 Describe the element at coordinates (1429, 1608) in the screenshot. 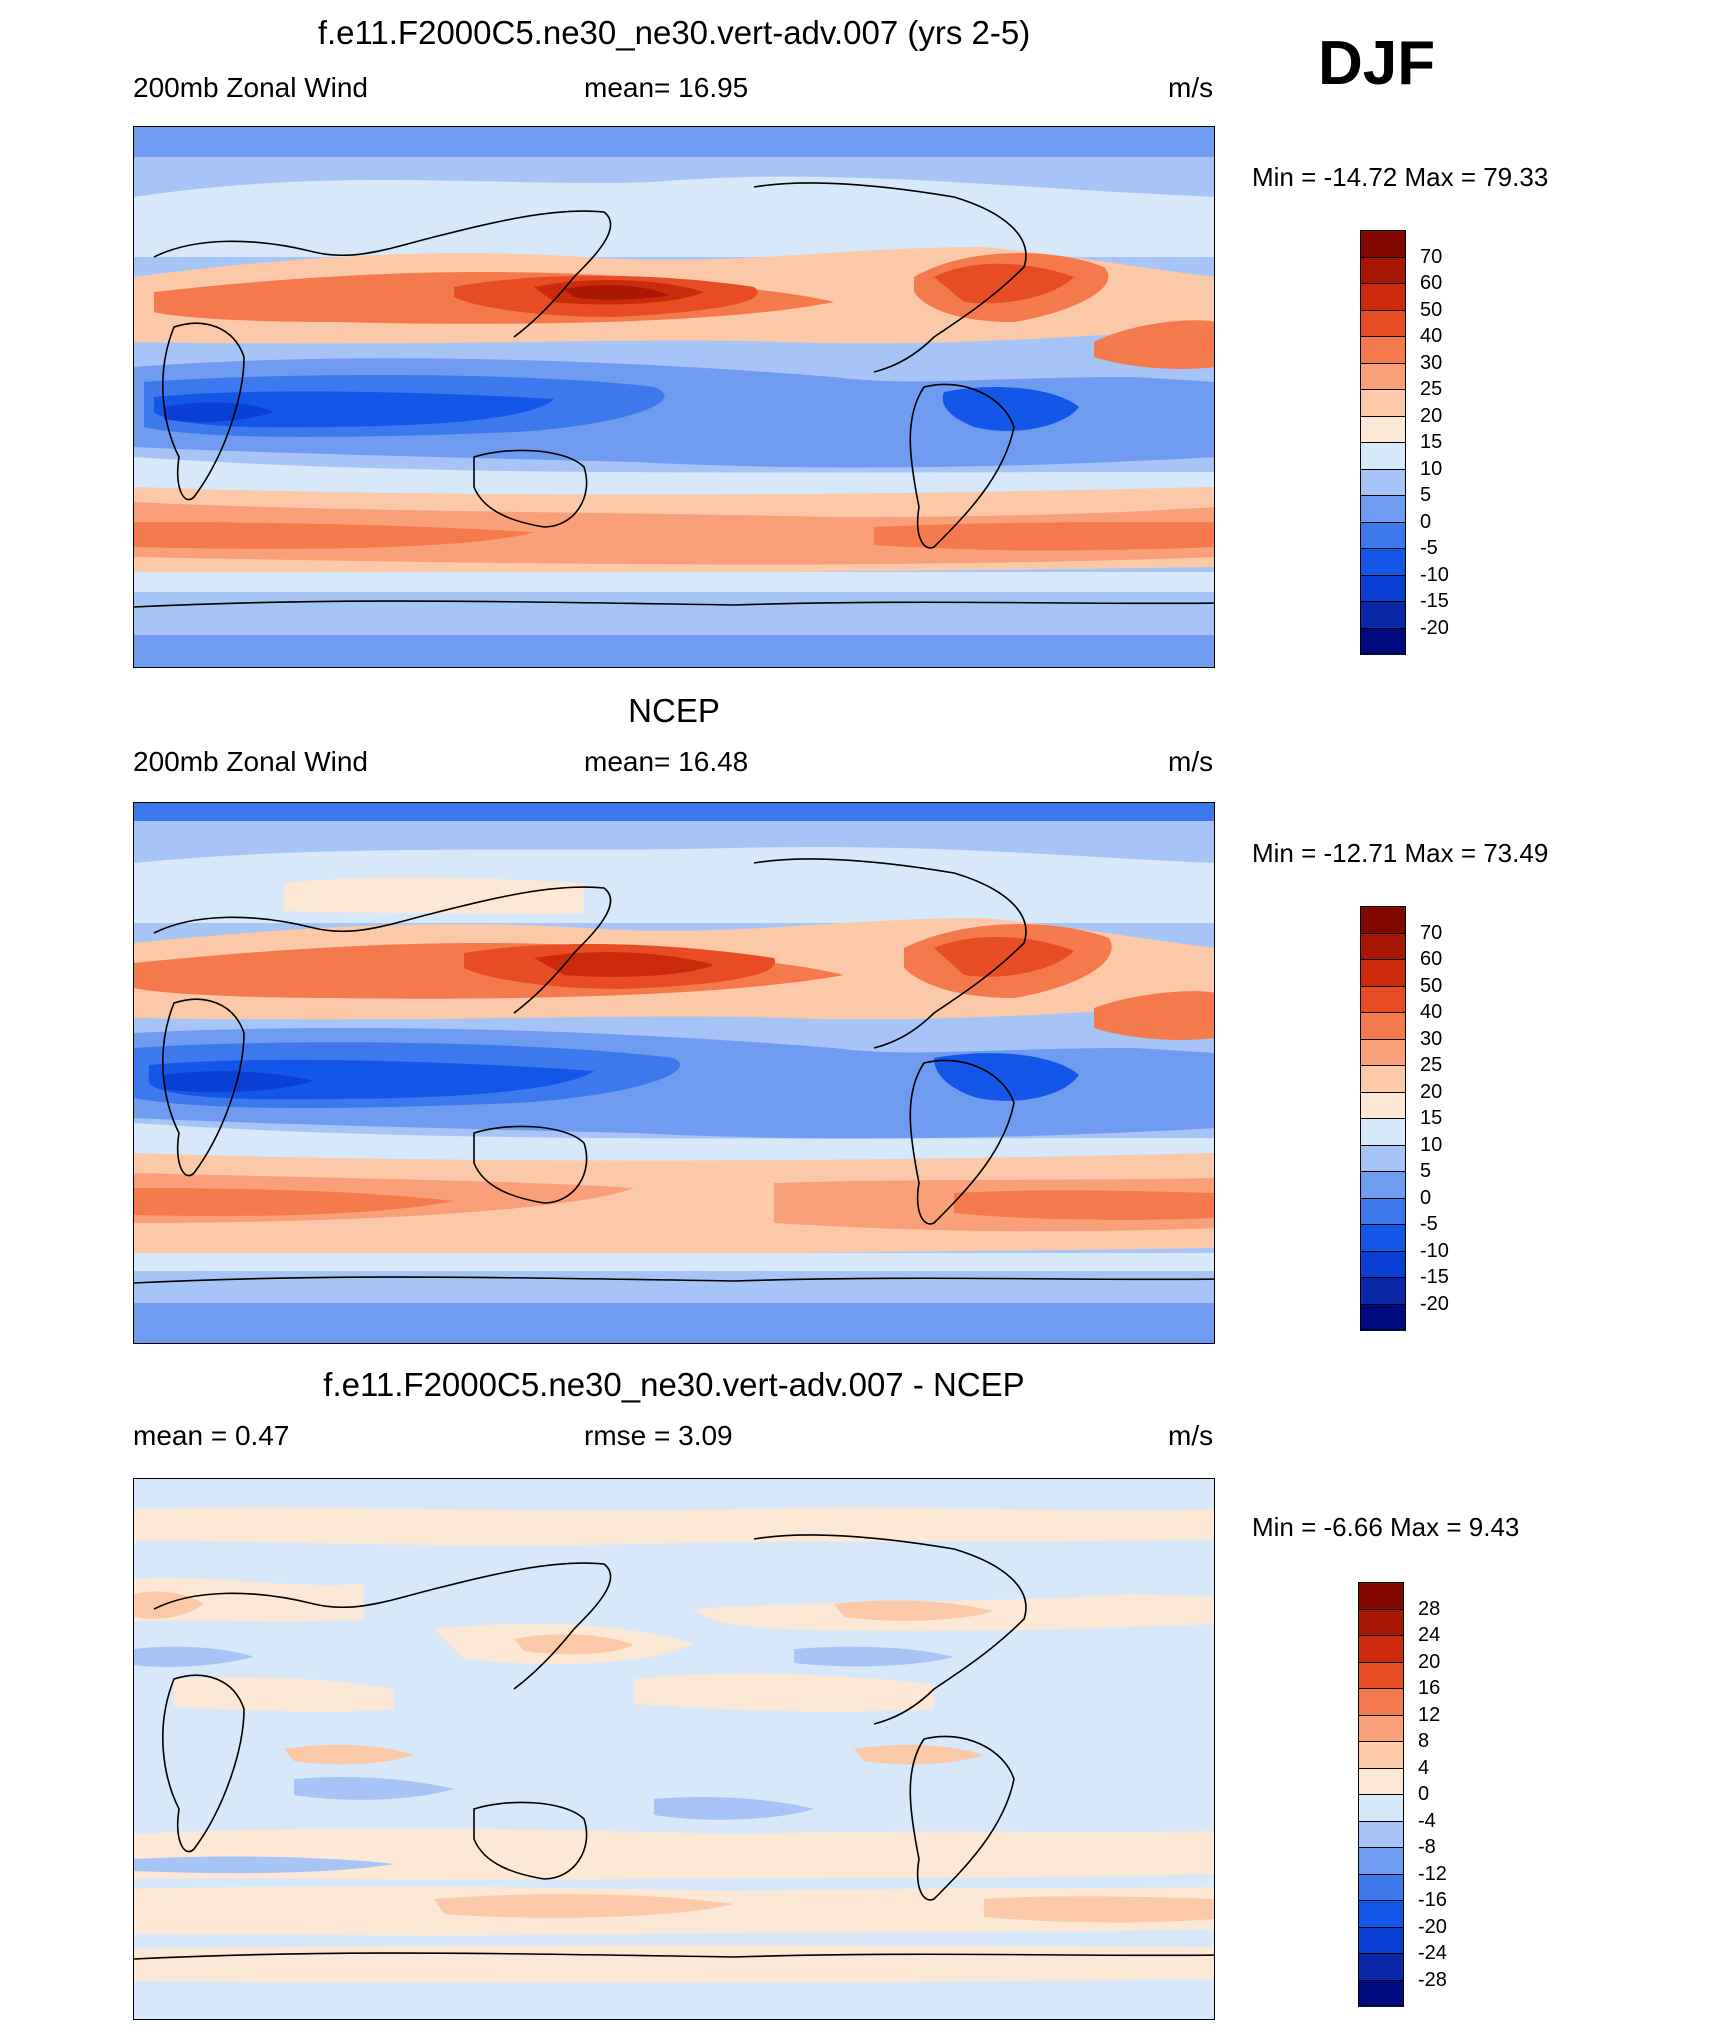

I see `colorbar-tick-label: 28` at that location.